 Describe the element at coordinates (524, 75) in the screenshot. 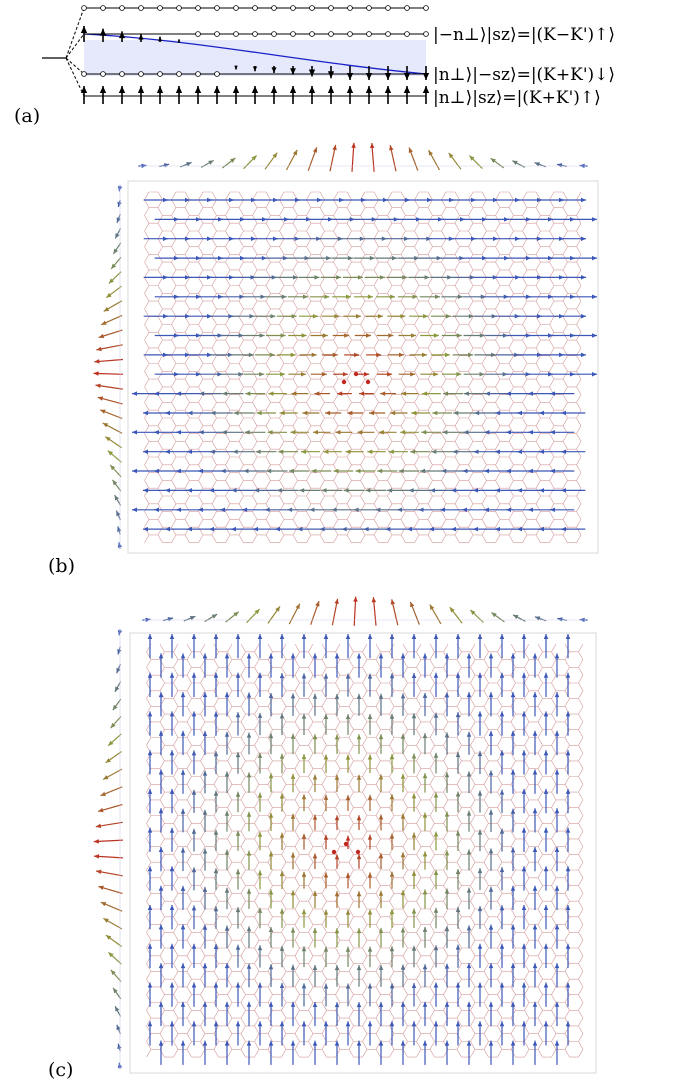

I see `state-label-2: |n⊥⟩|−sz⟩=|(K+K')↓⟩` at that location.